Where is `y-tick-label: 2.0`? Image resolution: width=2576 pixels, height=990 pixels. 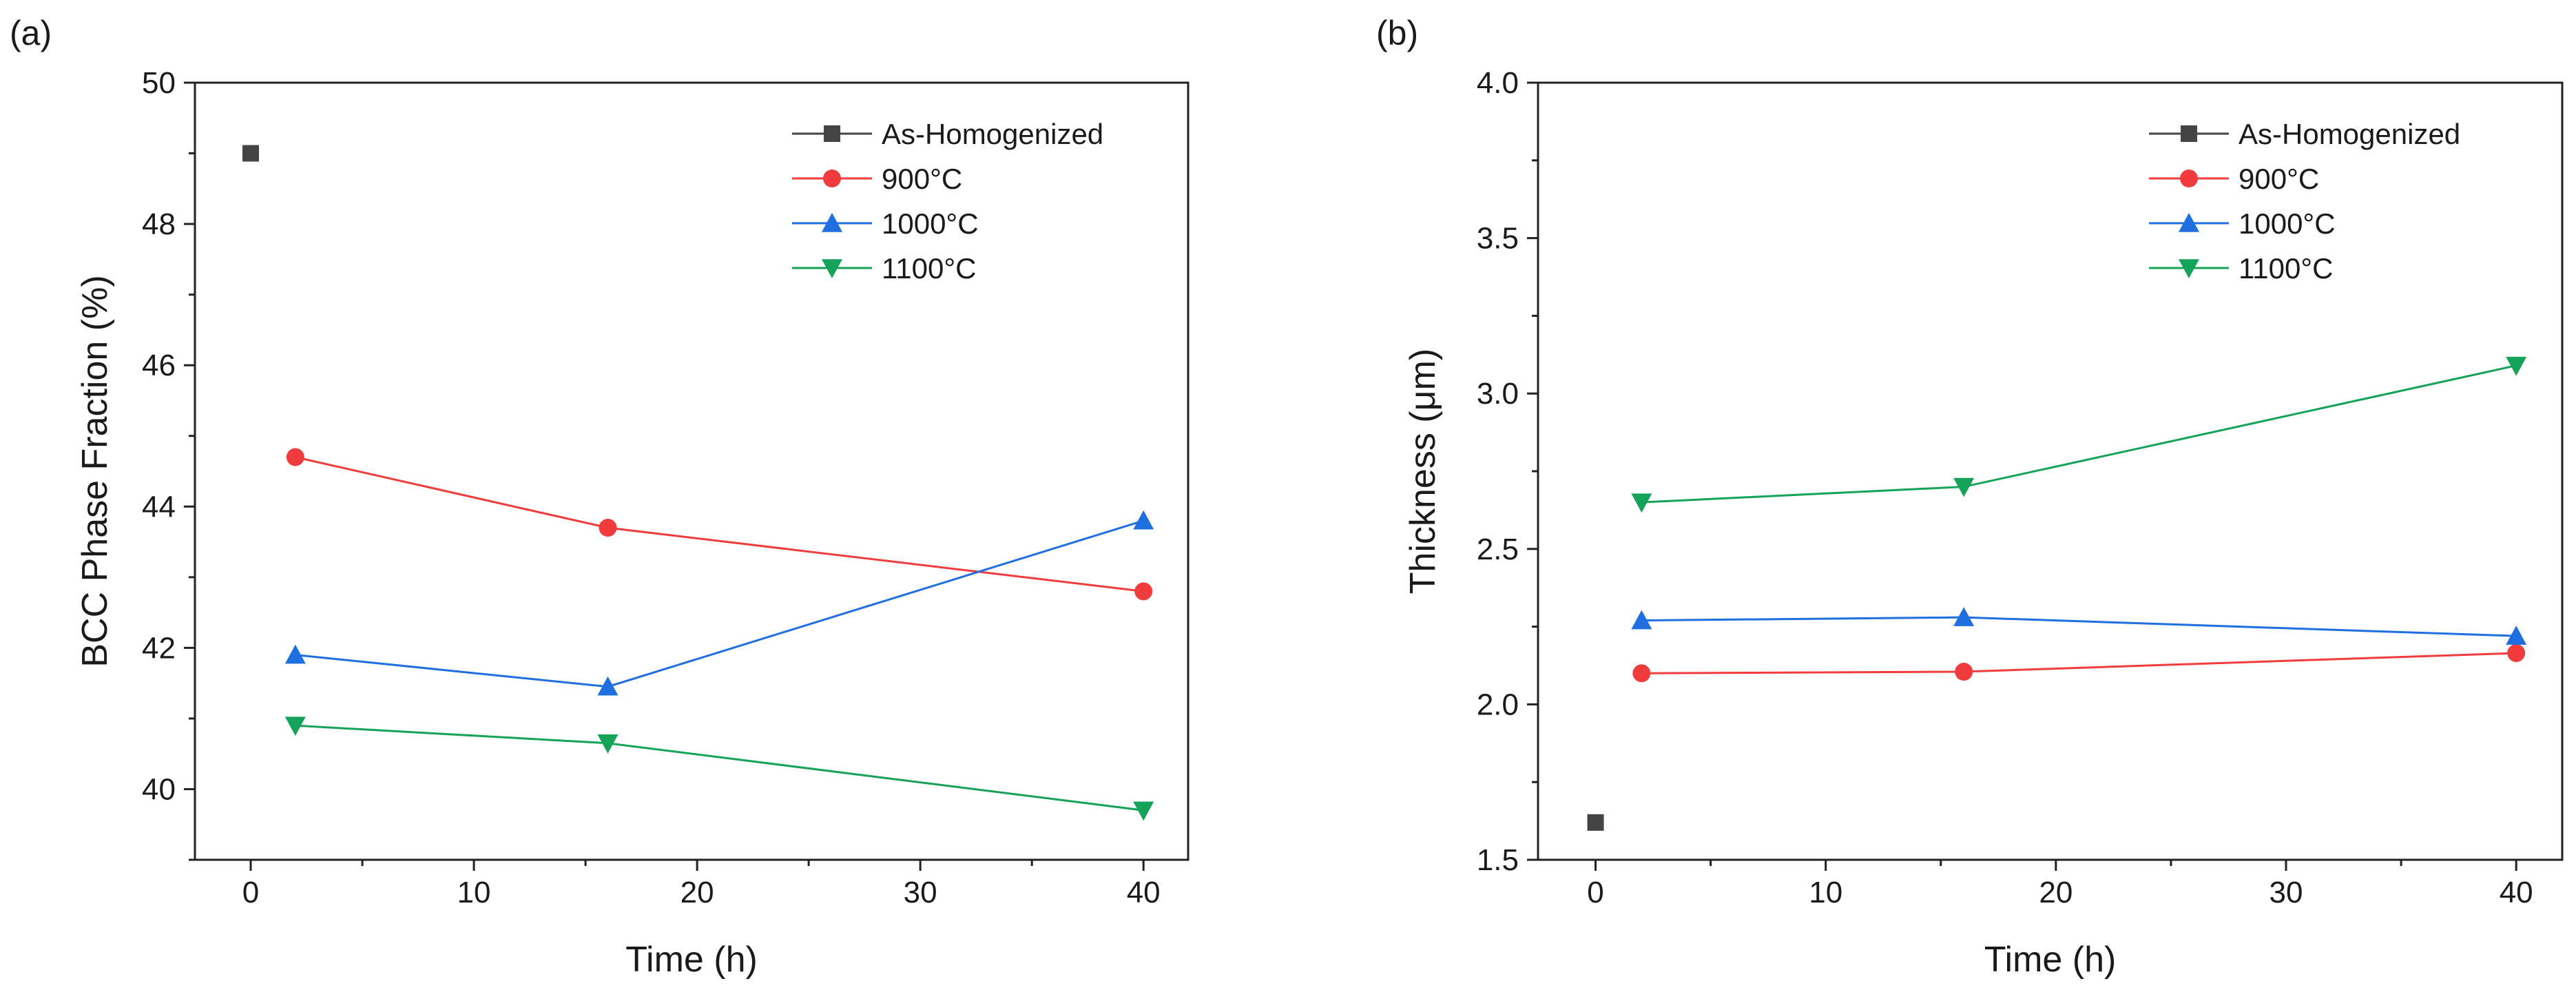
y-tick-label: 2.0 is located at coordinates (1498, 704).